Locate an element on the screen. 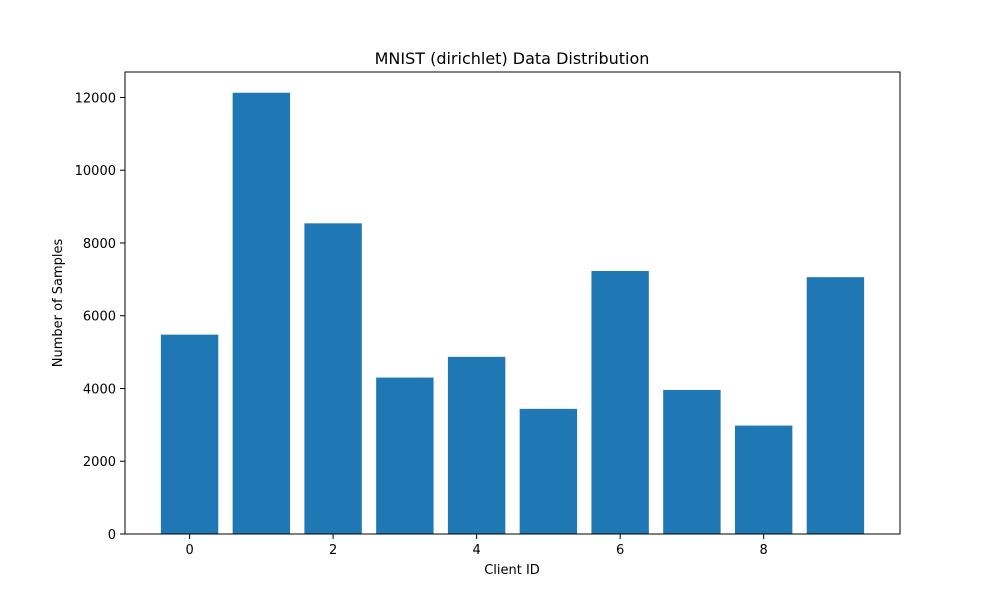 This screenshot has height=600, width=1000. x-axis: 0 2 4 6 8 is located at coordinates (476, 546).